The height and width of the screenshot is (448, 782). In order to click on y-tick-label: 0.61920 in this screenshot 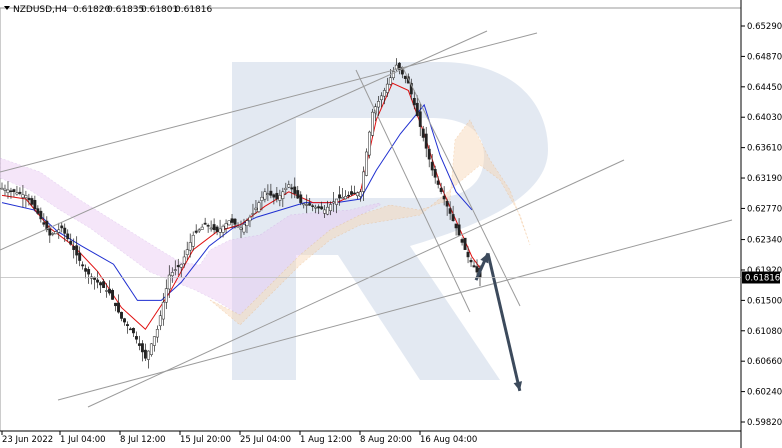, I will do `click(764, 271)`.